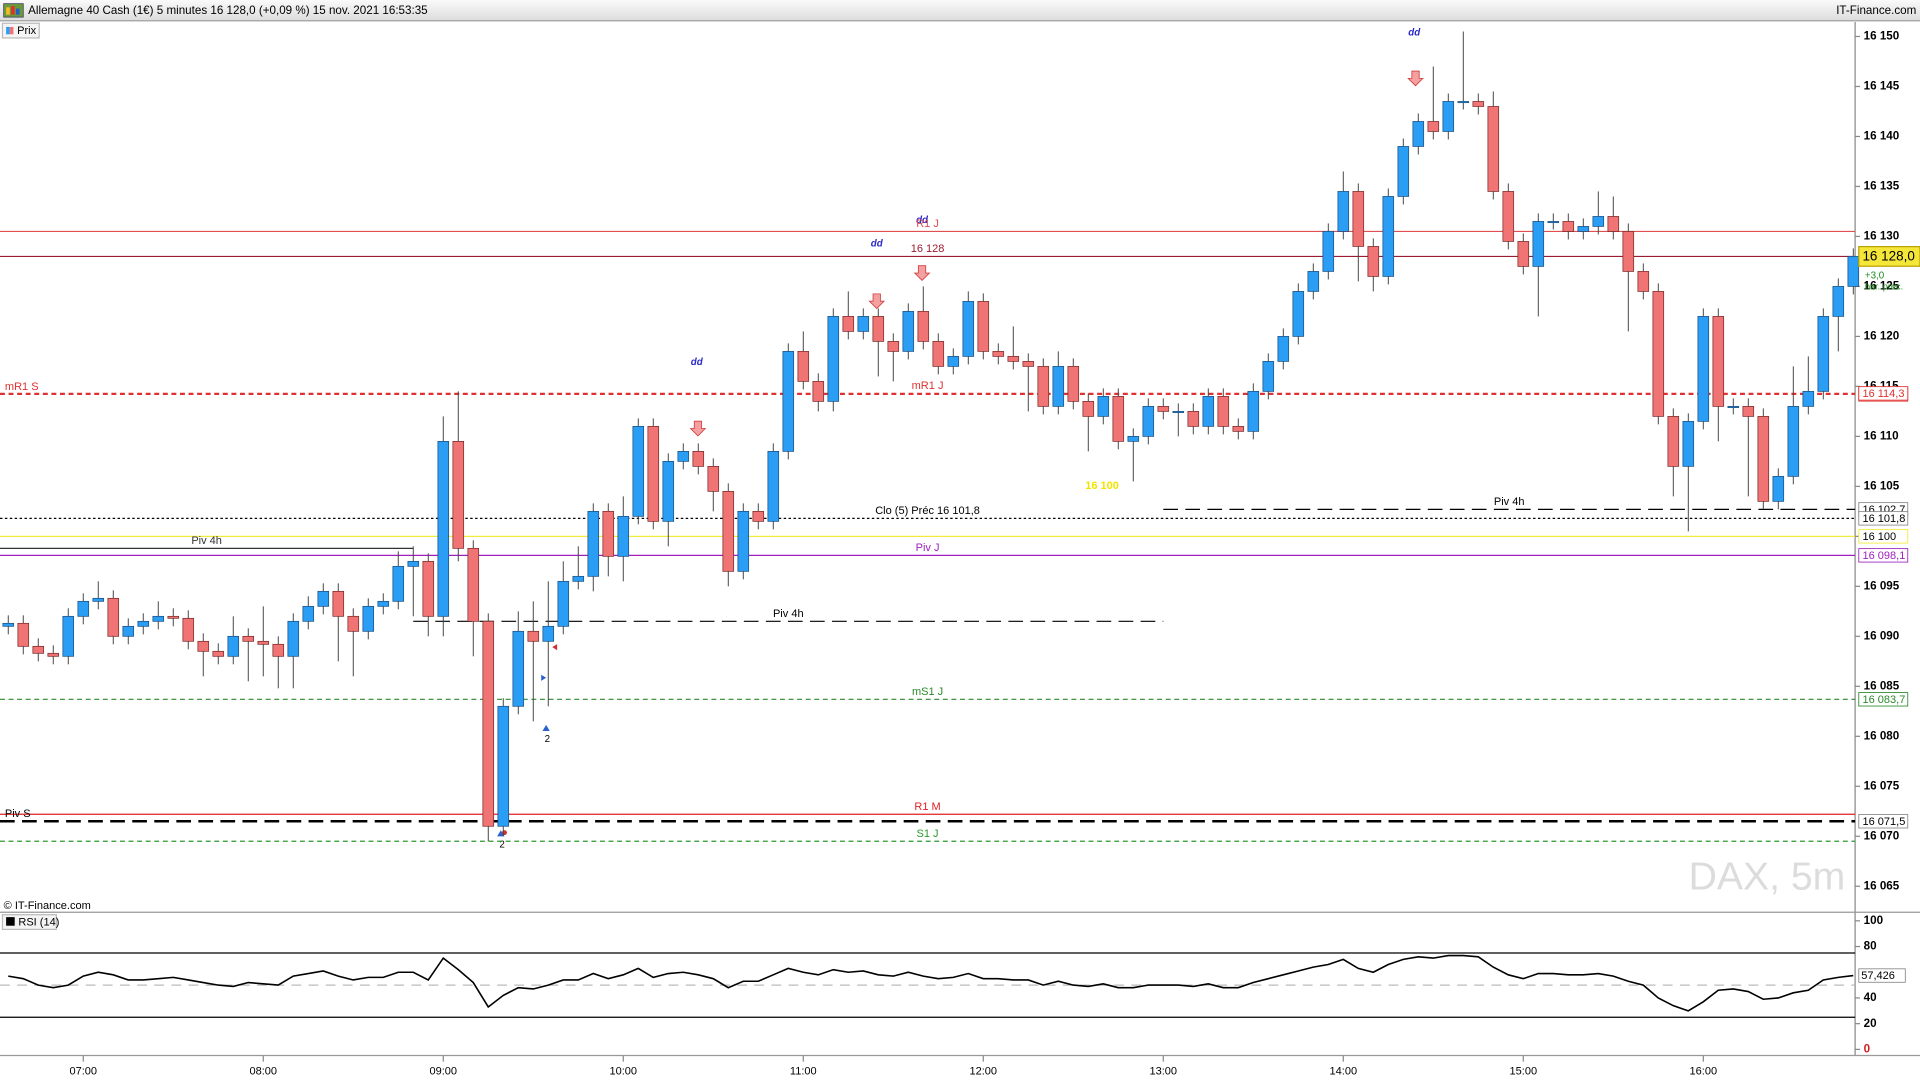 The width and height of the screenshot is (1920, 1080). Describe the element at coordinates (927, 511) in the screenshot. I see `level-label: Clo (5) Préc 16 101,8` at that location.